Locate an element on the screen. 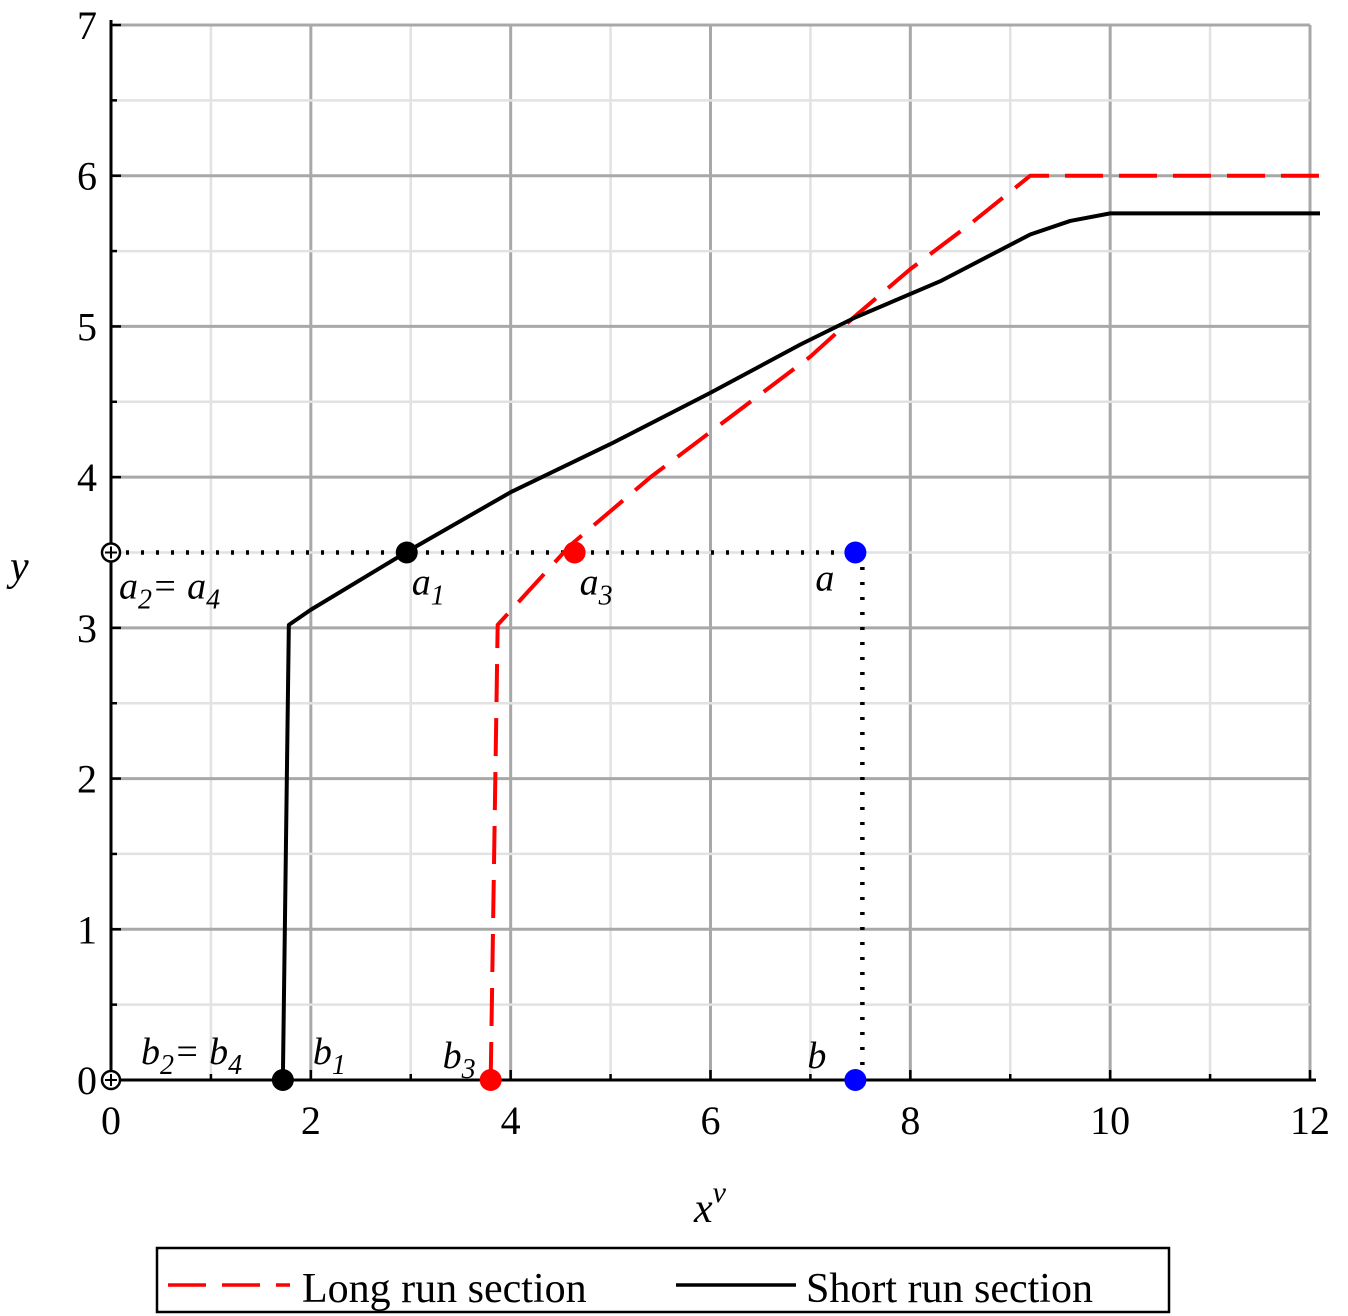  point-label: a3 is located at coordinates (596, 587).